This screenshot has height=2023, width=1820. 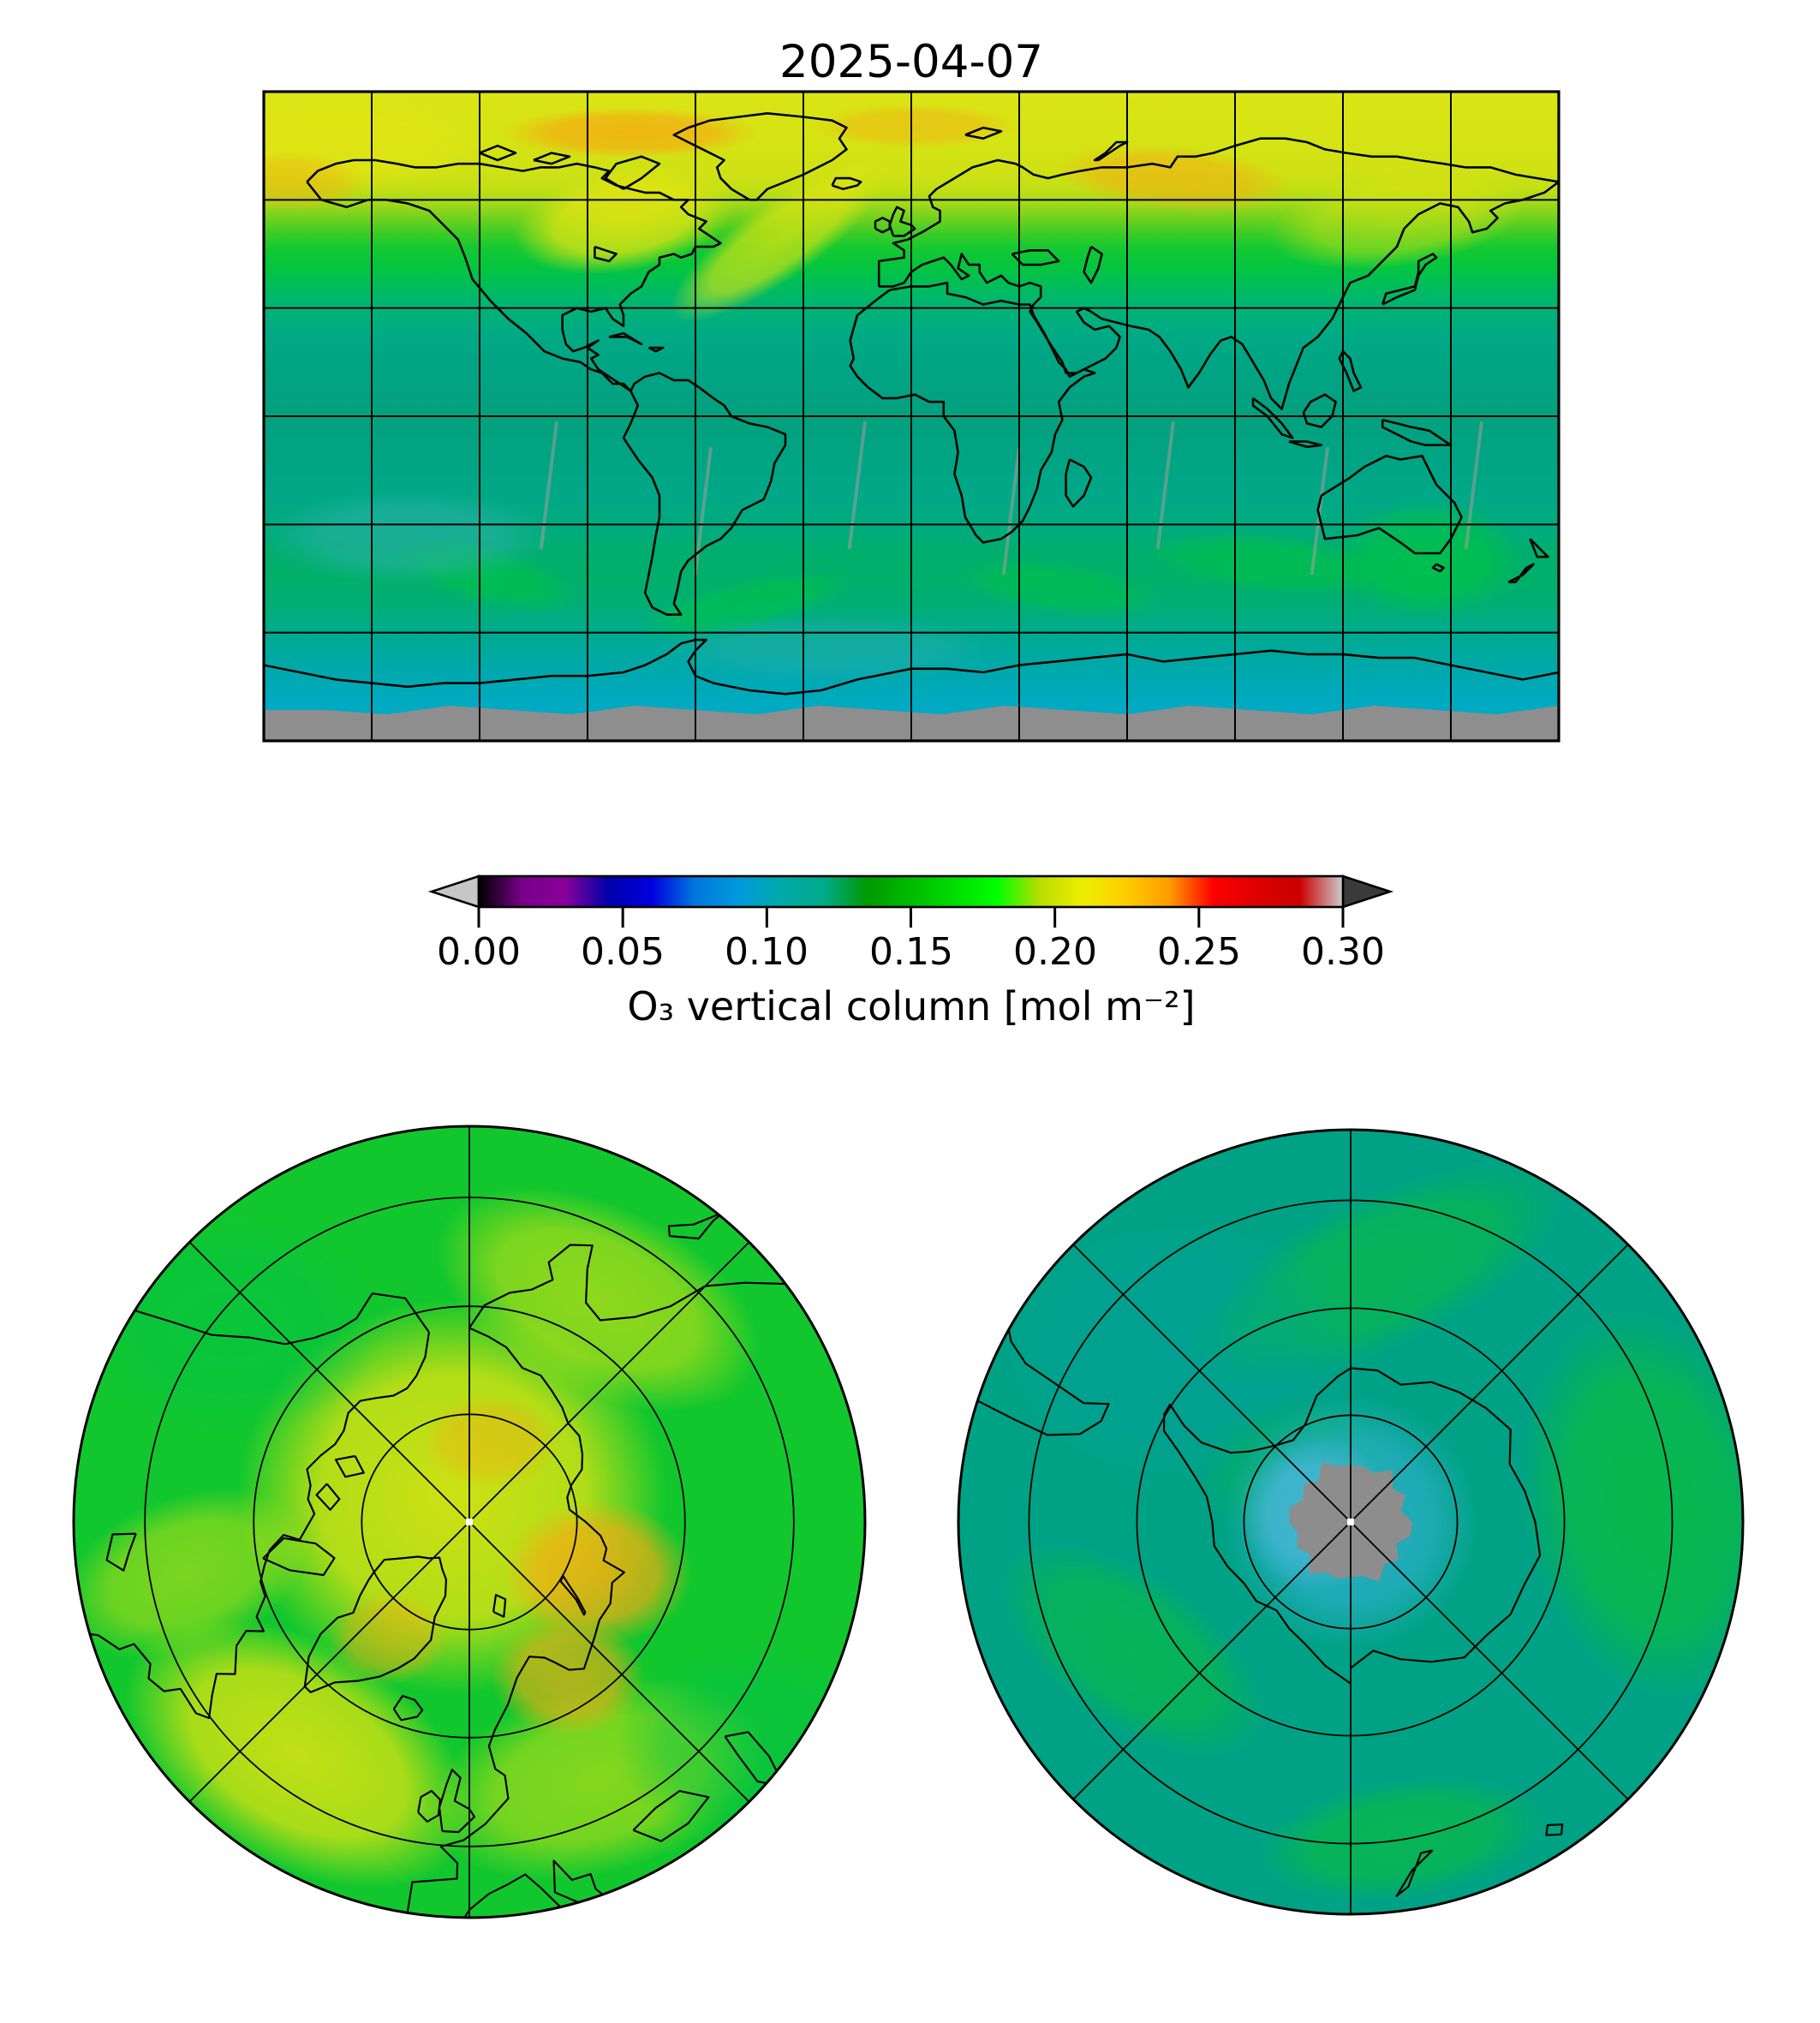 What do you see at coordinates (623, 952) in the screenshot?
I see `colorbar-tick-label: 0.05` at bounding box center [623, 952].